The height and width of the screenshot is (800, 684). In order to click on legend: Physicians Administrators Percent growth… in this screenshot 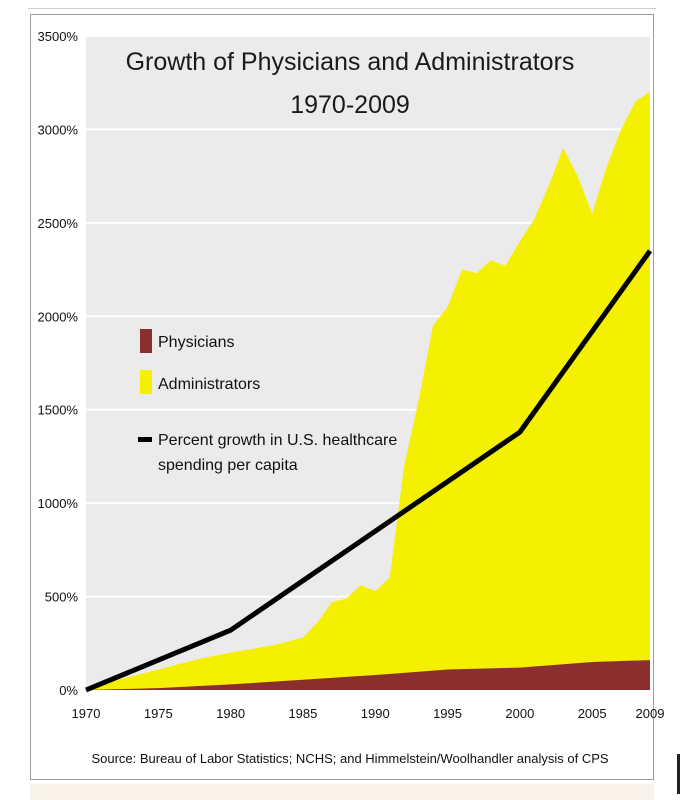, I will do `click(267, 401)`.